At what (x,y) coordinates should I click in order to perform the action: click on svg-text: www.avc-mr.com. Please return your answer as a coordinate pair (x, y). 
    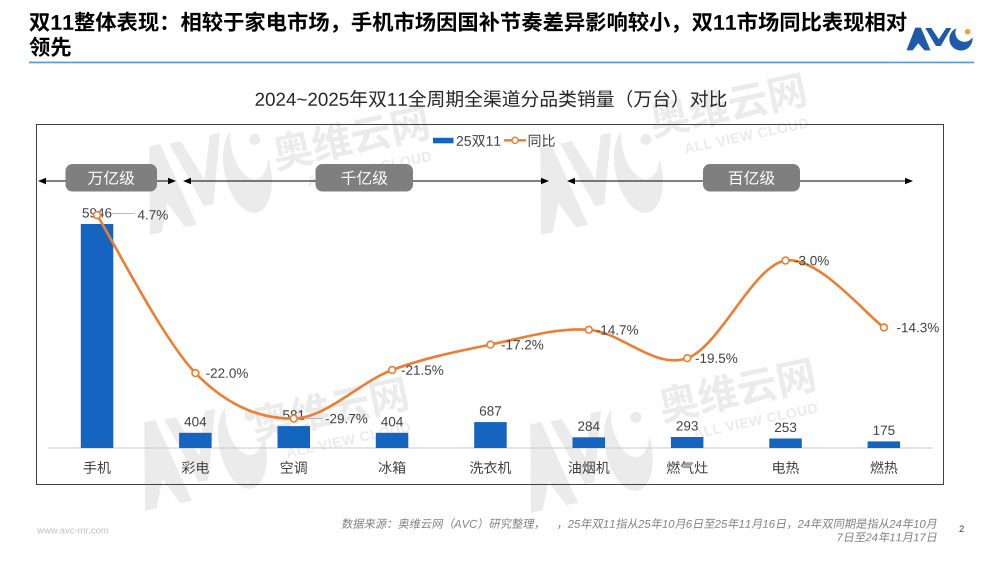
    Looking at the image, I should click on (72, 531).